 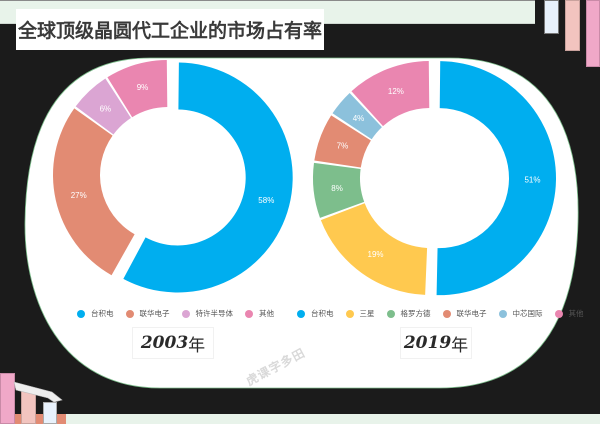 I want to click on slice-label: 9%, so click(x=143, y=87).